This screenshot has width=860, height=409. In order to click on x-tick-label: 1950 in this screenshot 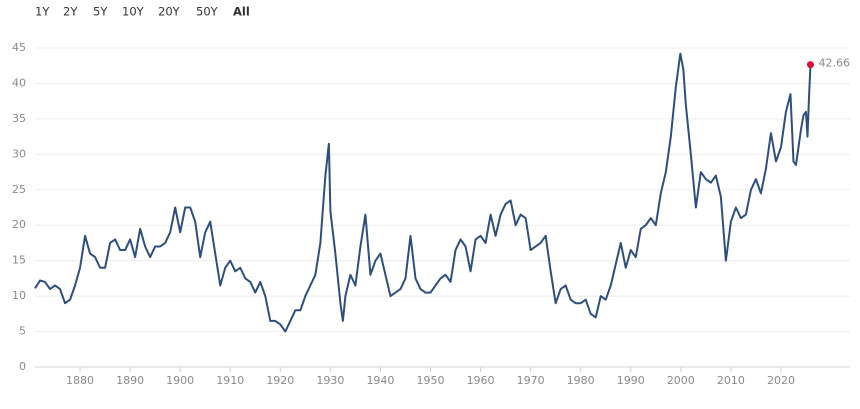, I will do `click(431, 380)`.